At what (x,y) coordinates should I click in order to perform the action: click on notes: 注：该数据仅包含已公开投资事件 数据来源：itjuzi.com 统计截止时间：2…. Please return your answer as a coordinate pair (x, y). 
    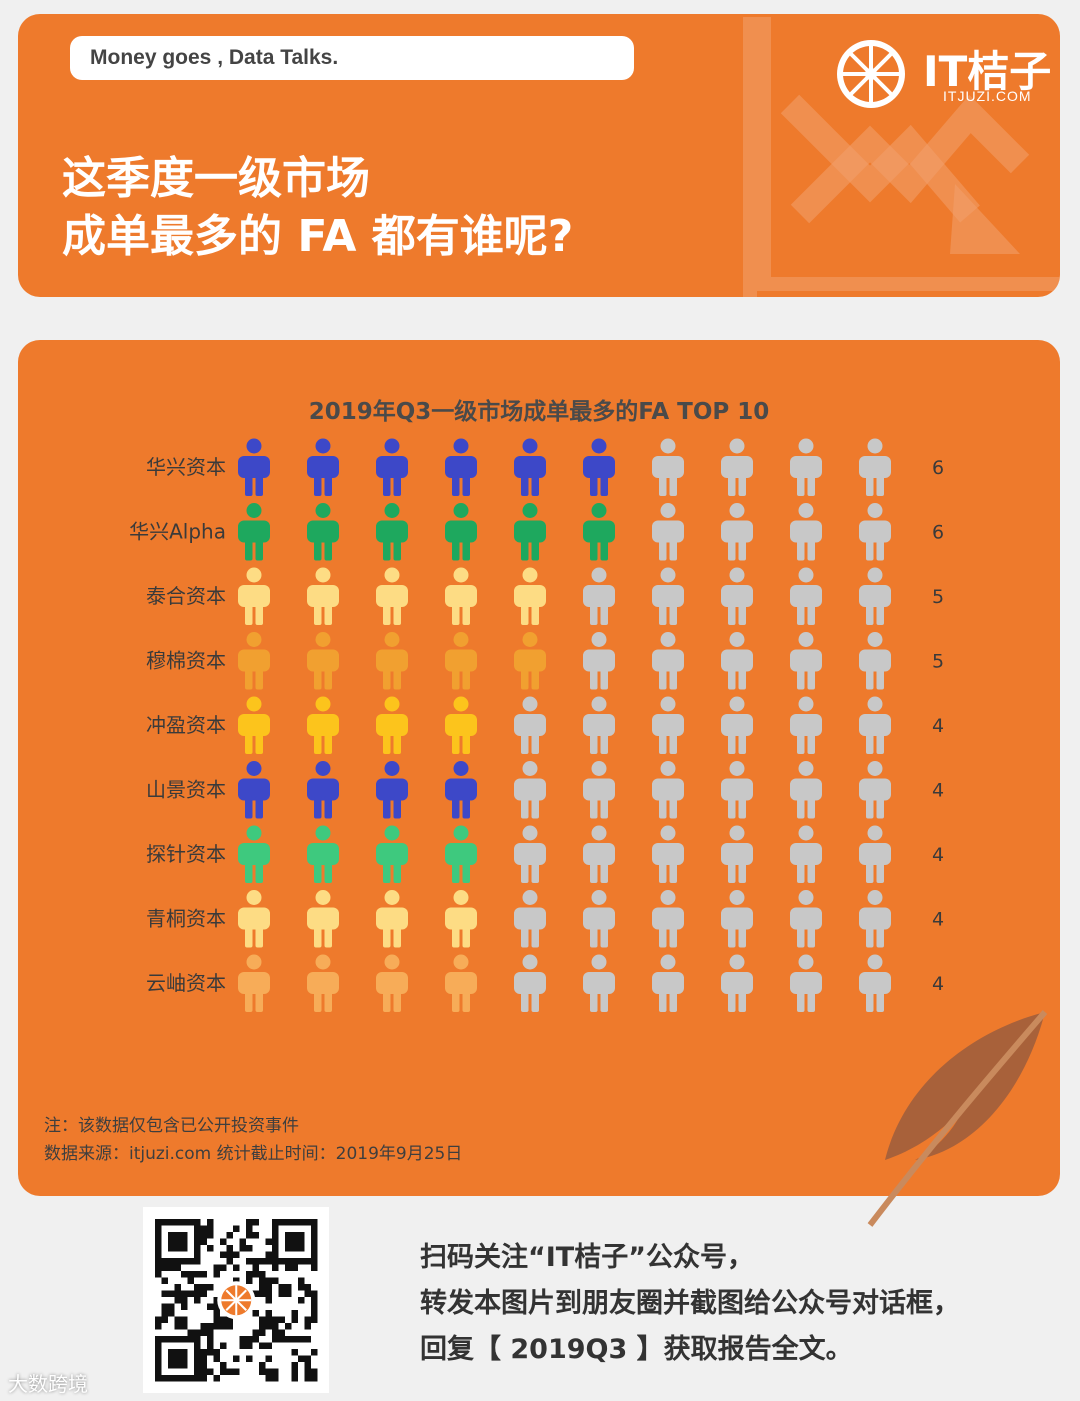
    Looking at the image, I should click on (253, 1140).